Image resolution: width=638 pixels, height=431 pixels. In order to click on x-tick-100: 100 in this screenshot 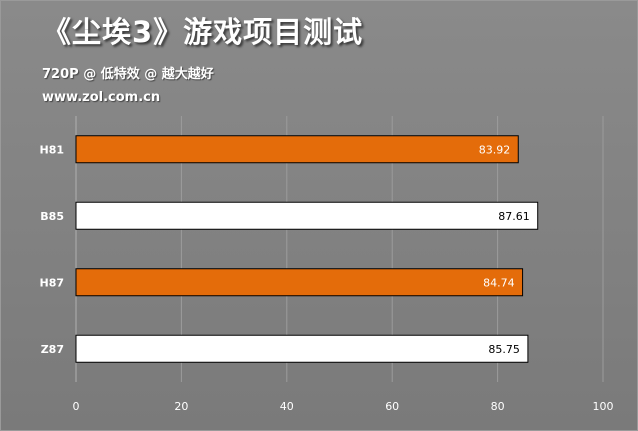, I will do `click(603, 406)`.